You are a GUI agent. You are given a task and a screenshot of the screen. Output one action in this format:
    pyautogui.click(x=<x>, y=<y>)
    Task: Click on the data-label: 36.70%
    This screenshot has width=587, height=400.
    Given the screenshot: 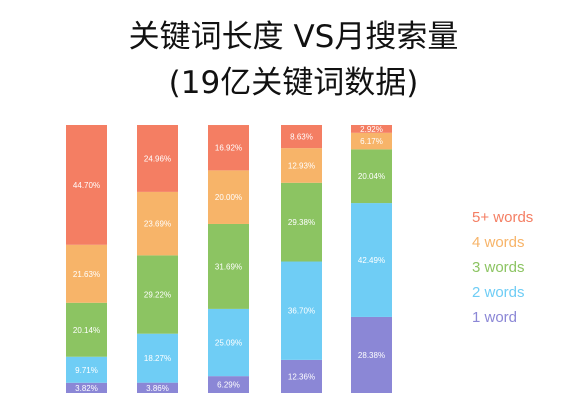 What is the action you would take?
    pyautogui.click(x=301, y=311)
    